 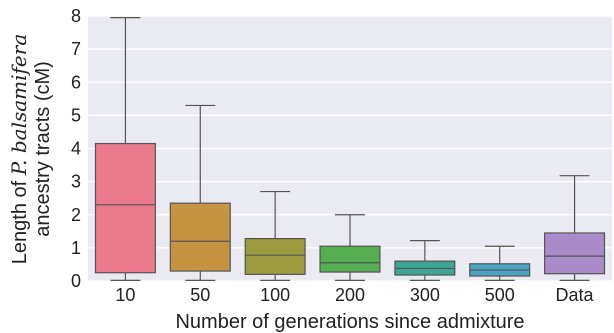 What do you see at coordinates (350, 295) in the screenshot?
I see `x-tick-label: 200` at bounding box center [350, 295].